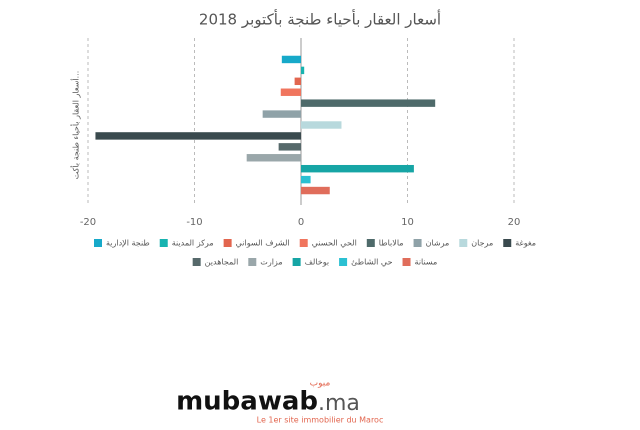 The image size is (640, 430). I want to click on legend-label: الشرف السواني, so click(263, 243).